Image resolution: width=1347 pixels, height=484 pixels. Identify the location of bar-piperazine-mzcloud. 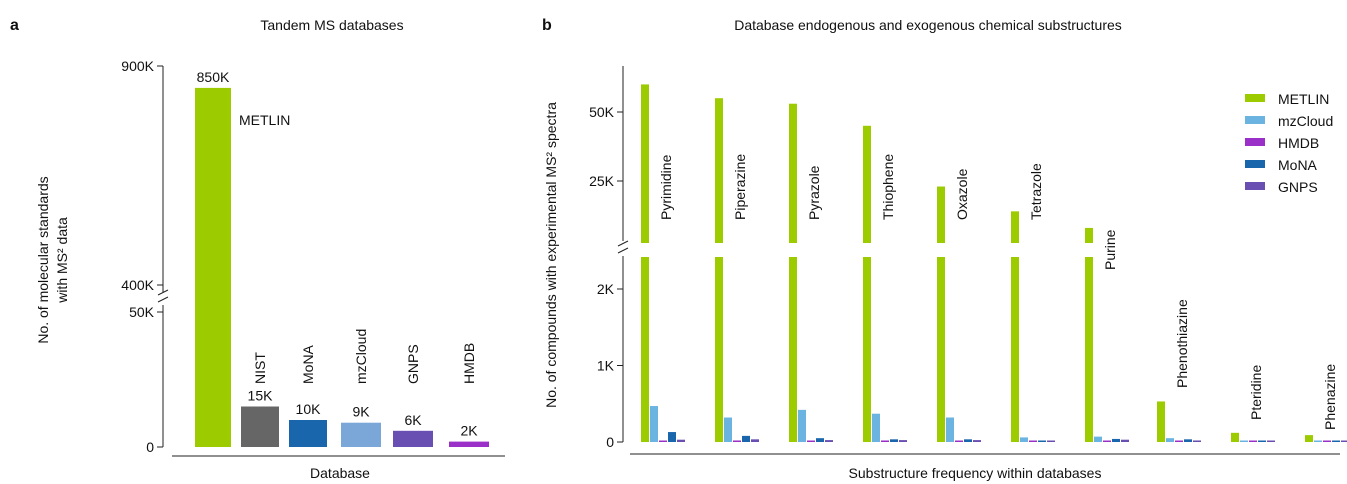
(728, 429).